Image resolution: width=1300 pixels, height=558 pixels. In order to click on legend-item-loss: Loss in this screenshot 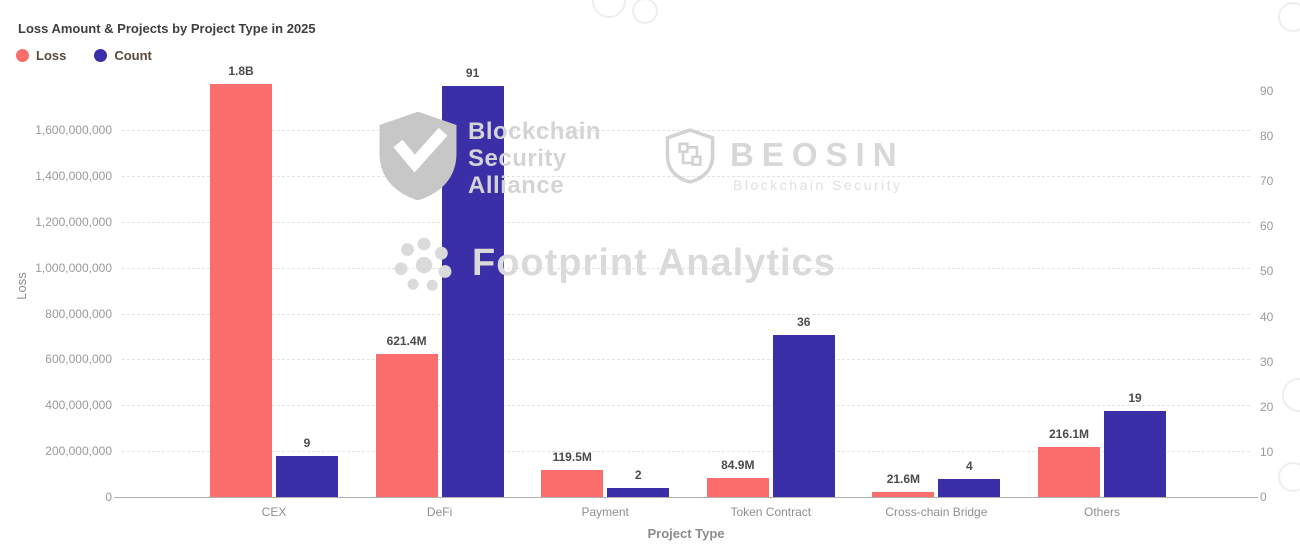, I will do `click(41, 55)`.